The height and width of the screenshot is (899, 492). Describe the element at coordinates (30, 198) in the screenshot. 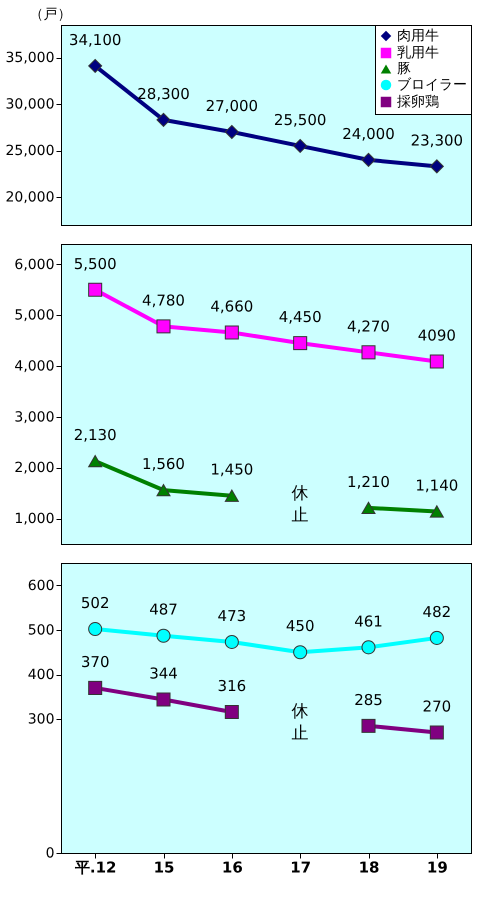

I see `y-tick-label: 20,000` at that location.